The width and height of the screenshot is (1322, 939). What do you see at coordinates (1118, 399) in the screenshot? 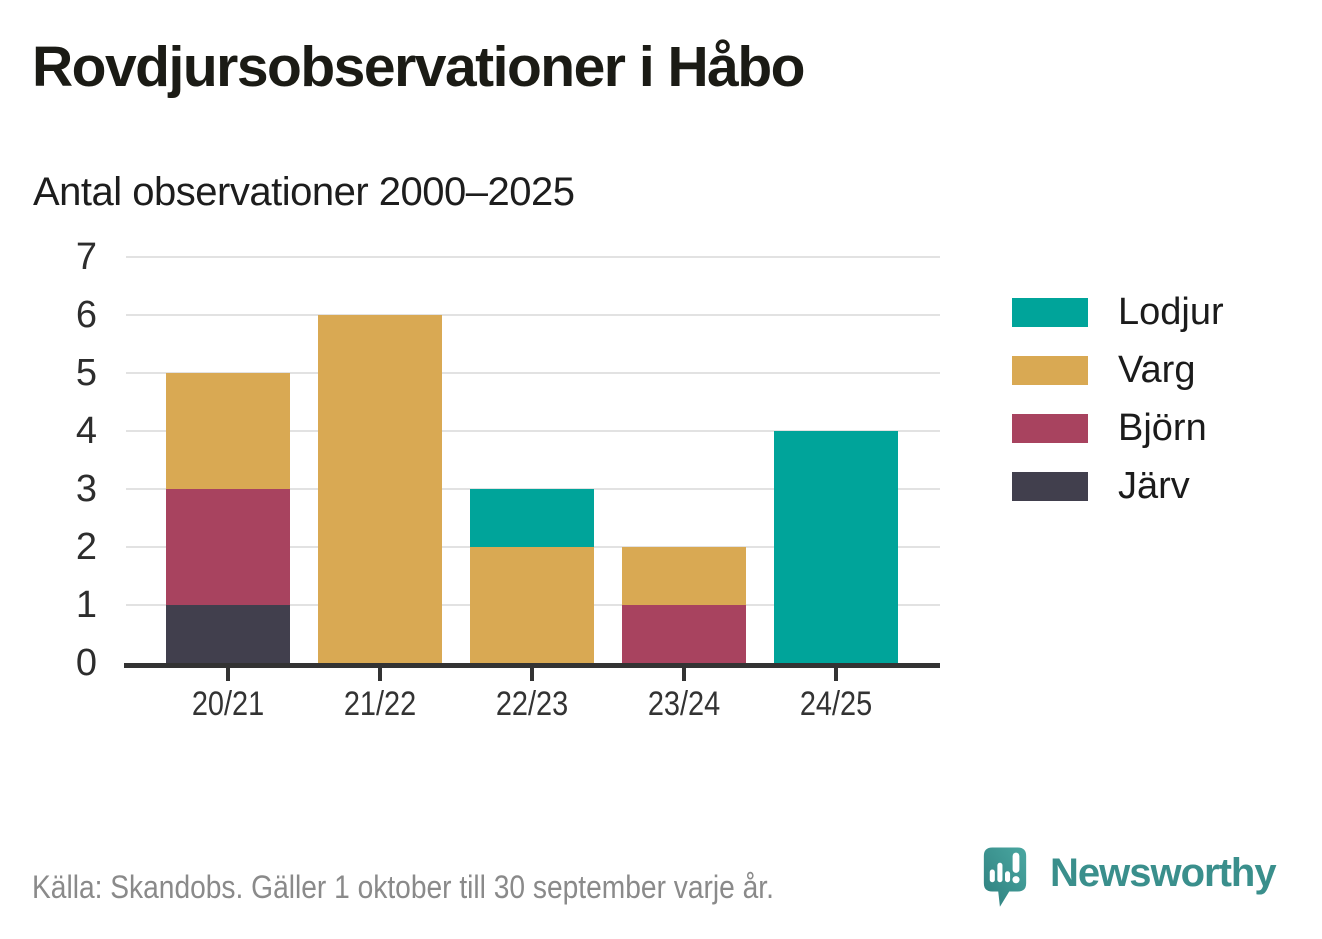
I see `legend: Lodjur Varg Björn Järv` at bounding box center [1118, 399].